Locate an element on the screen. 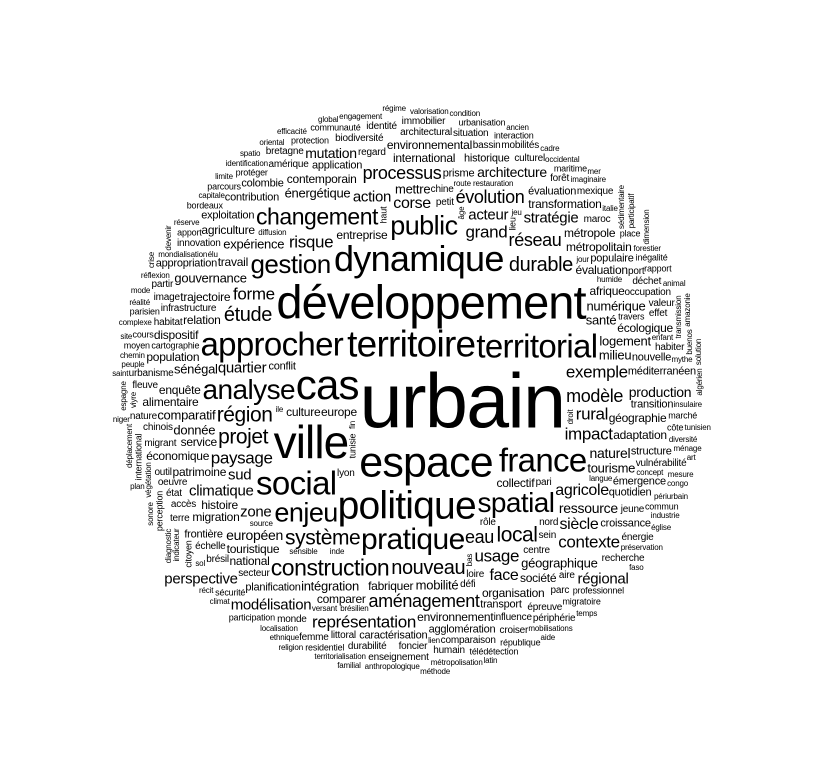 Image resolution: width=827 pixels, height=780 pixels. word-10: france is located at coordinates (542, 460).